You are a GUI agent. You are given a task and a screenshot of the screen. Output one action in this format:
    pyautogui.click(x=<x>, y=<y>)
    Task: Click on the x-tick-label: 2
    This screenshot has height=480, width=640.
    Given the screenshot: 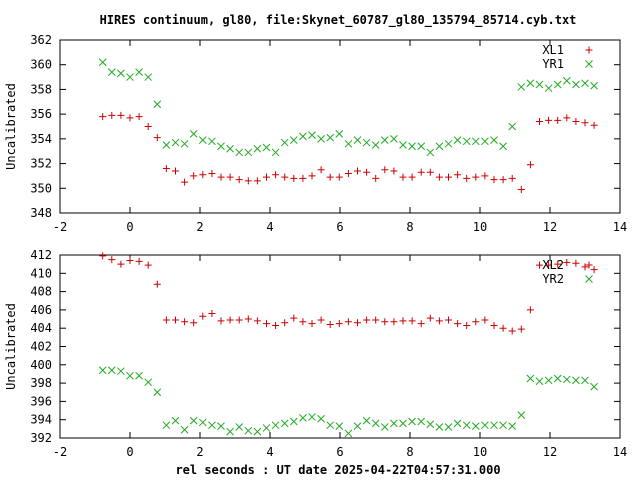 What is the action you would take?
    pyautogui.click(x=199, y=227)
    